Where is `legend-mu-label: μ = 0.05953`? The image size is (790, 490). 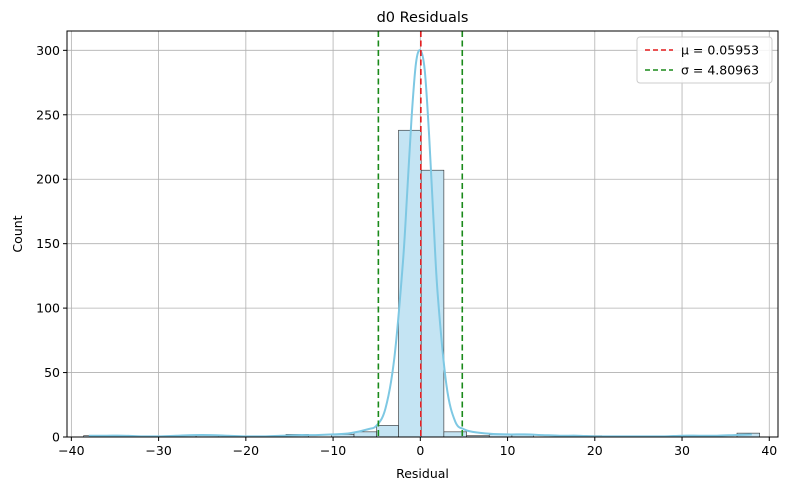 legend-mu-label: μ = 0.05953 is located at coordinates (720, 50).